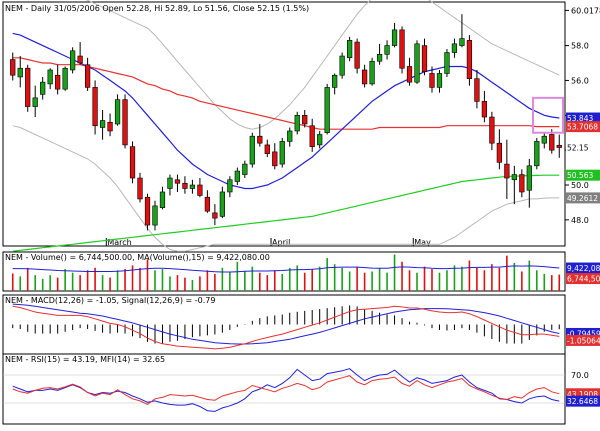  Describe the element at coordinates (580, 220) in the screenshot. I see `price-y-tick-label: 48.0` at that location.